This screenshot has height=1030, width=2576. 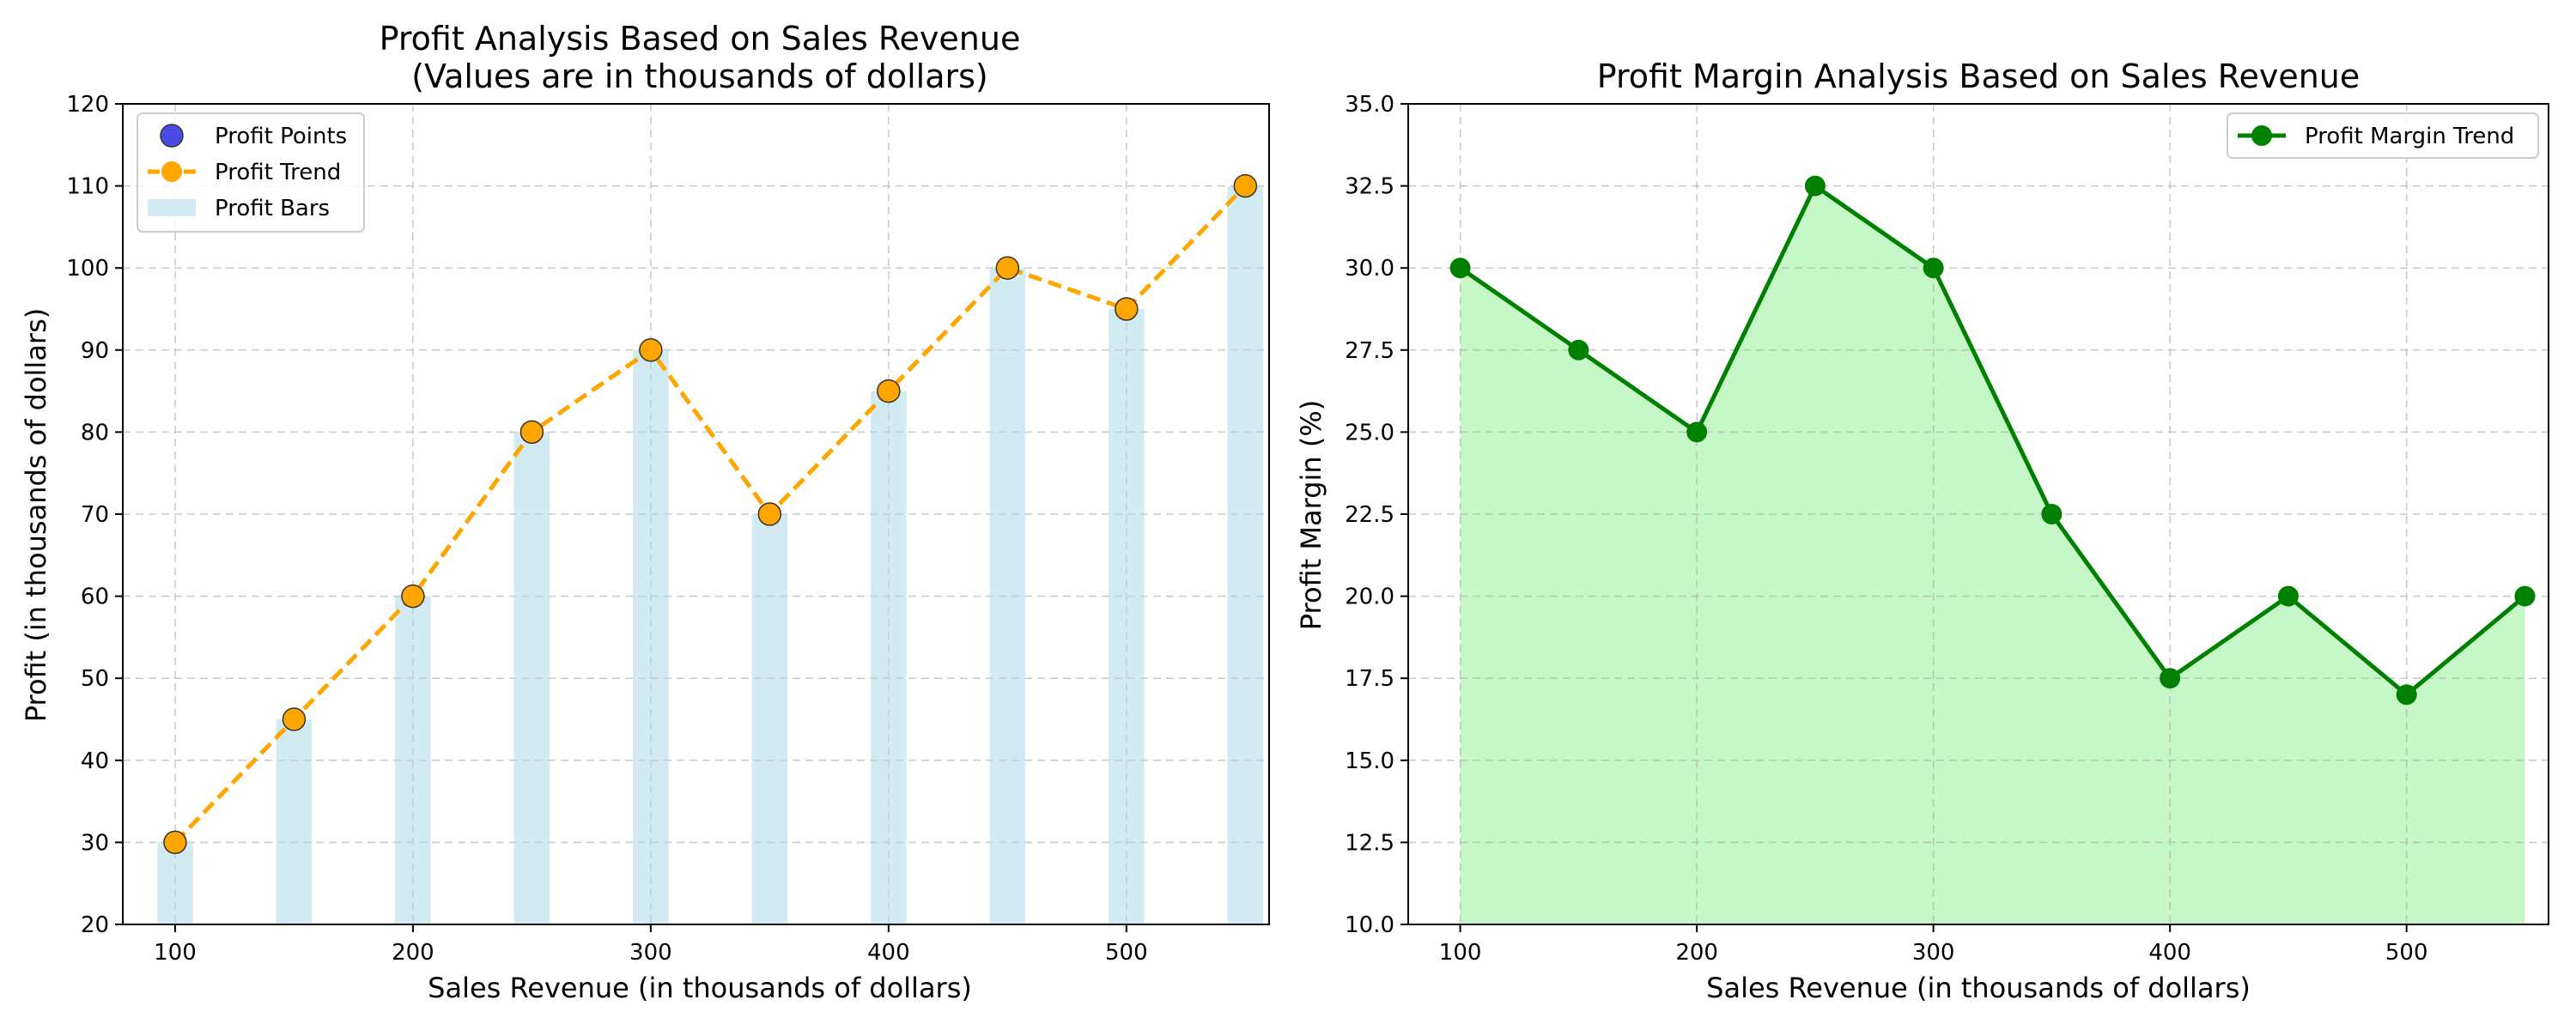 What do you see at coordinates (2409, 136) in the screenshot?
I see `legend-margin-trend-label: Profit Margin Trend` at bounding box center [2409, 136].